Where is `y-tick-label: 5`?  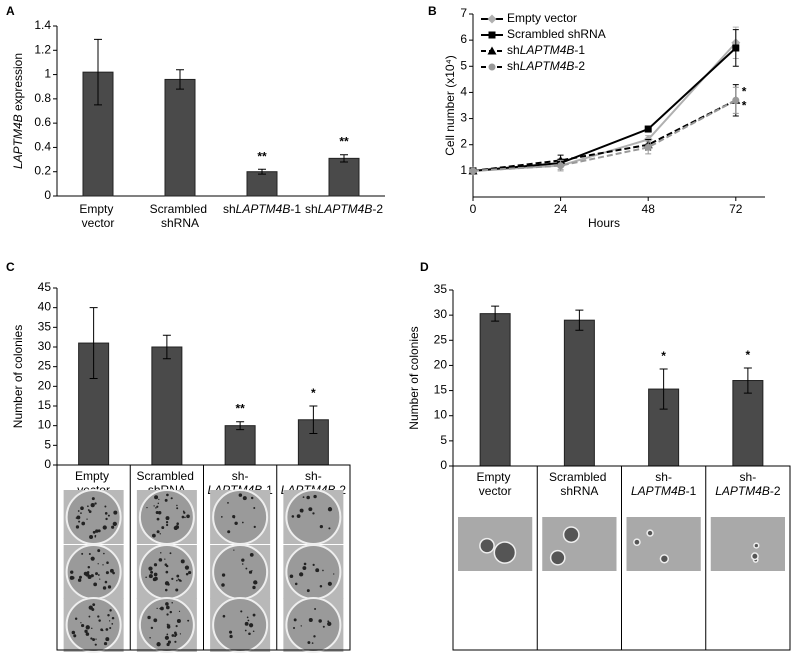
y-tick-label: 5 is located at coordinates (443, 440).